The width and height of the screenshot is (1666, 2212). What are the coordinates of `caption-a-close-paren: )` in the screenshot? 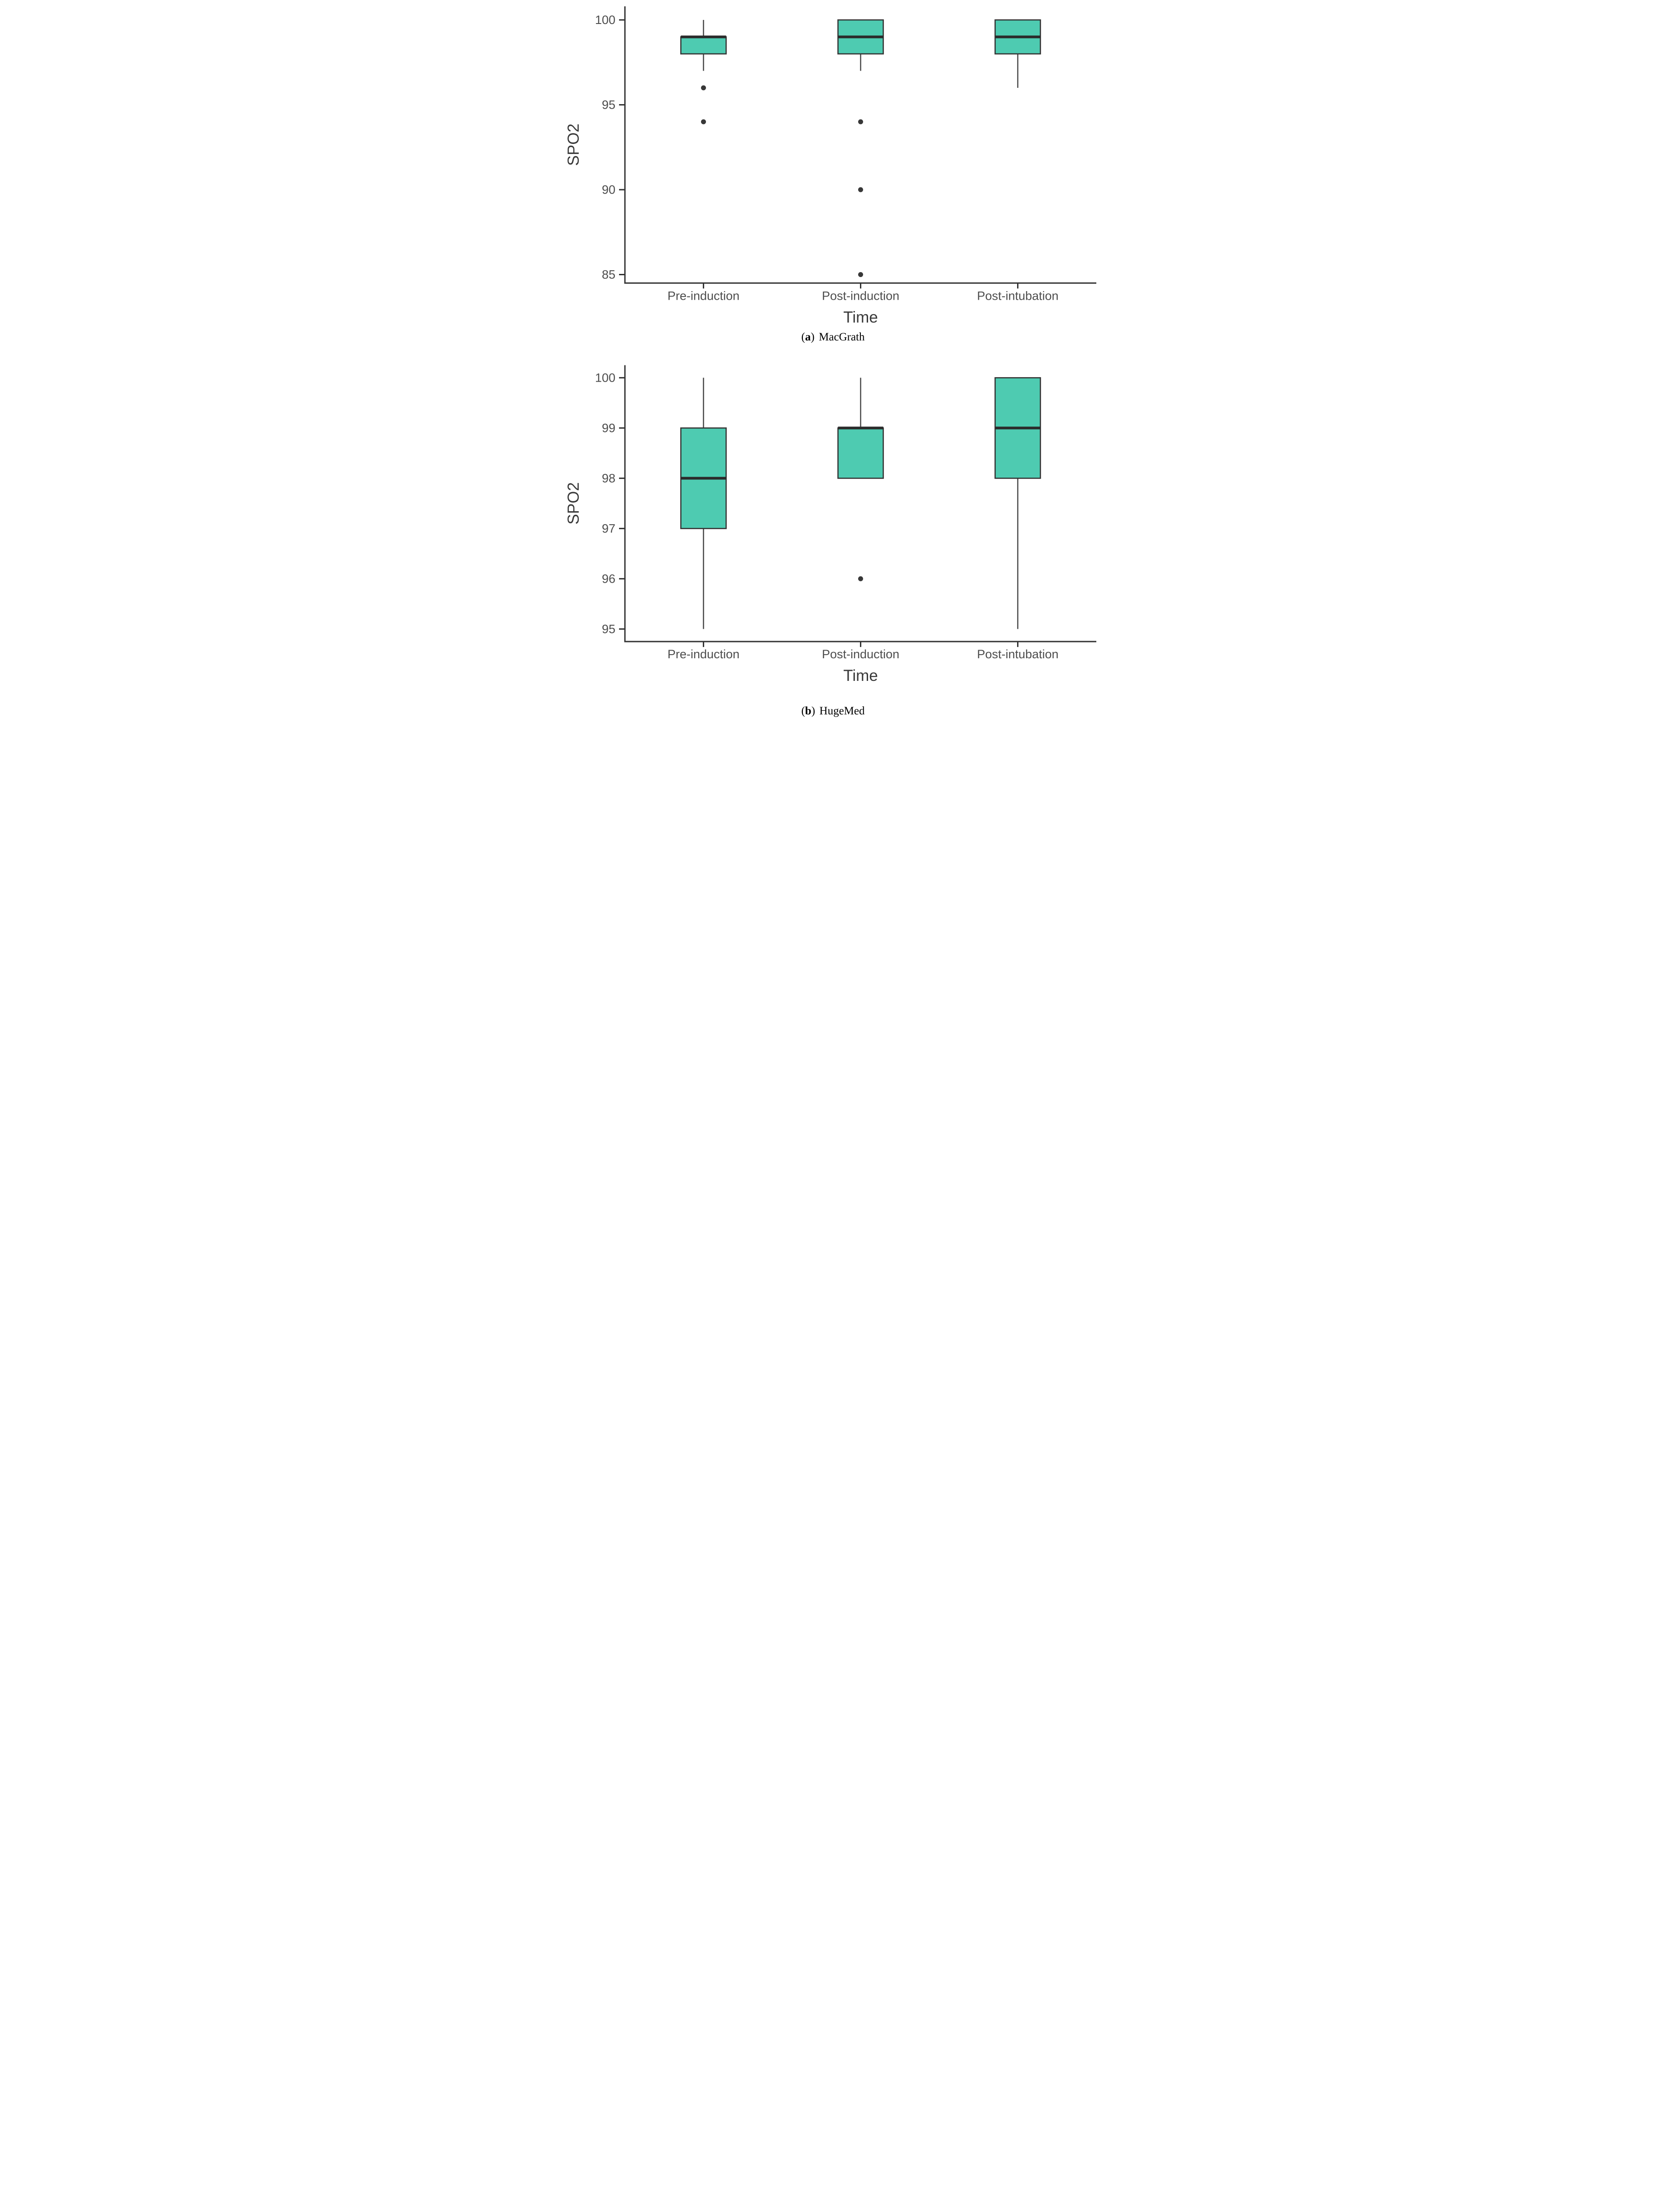 It's located at (813, 337).